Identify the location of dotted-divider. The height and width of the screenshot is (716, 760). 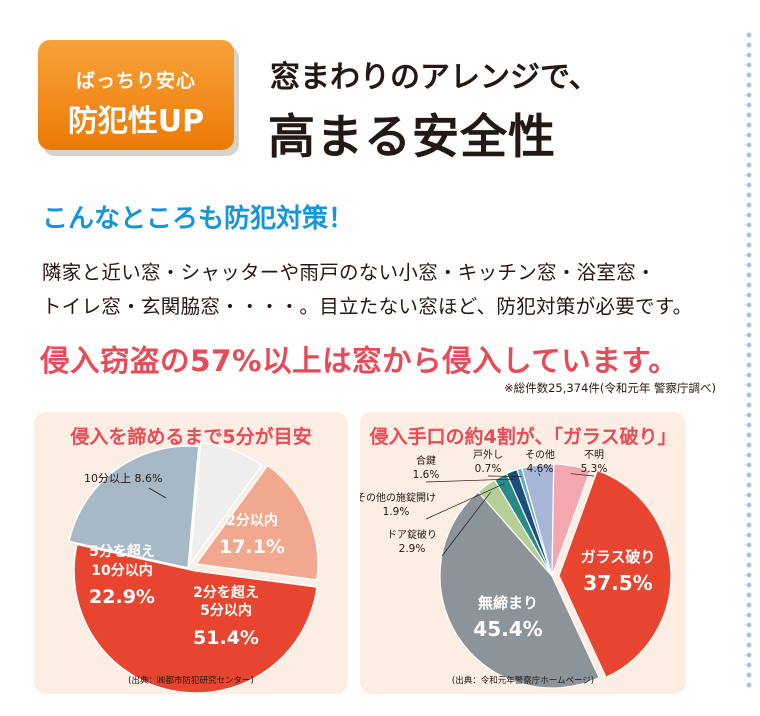
(749, 360).